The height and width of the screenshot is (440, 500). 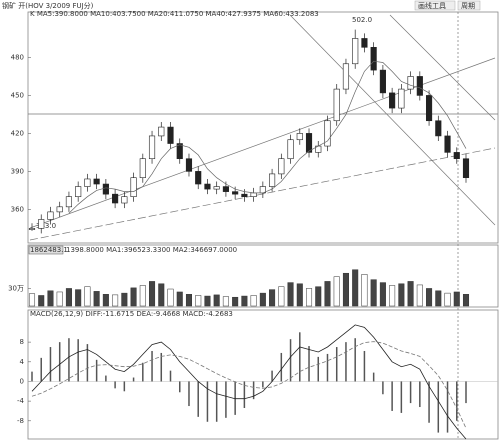 What do you see at coordinates (432, 5) in the screenshot?
I see `tool-button-label: 画线工具` at bounding box center [432, 5].